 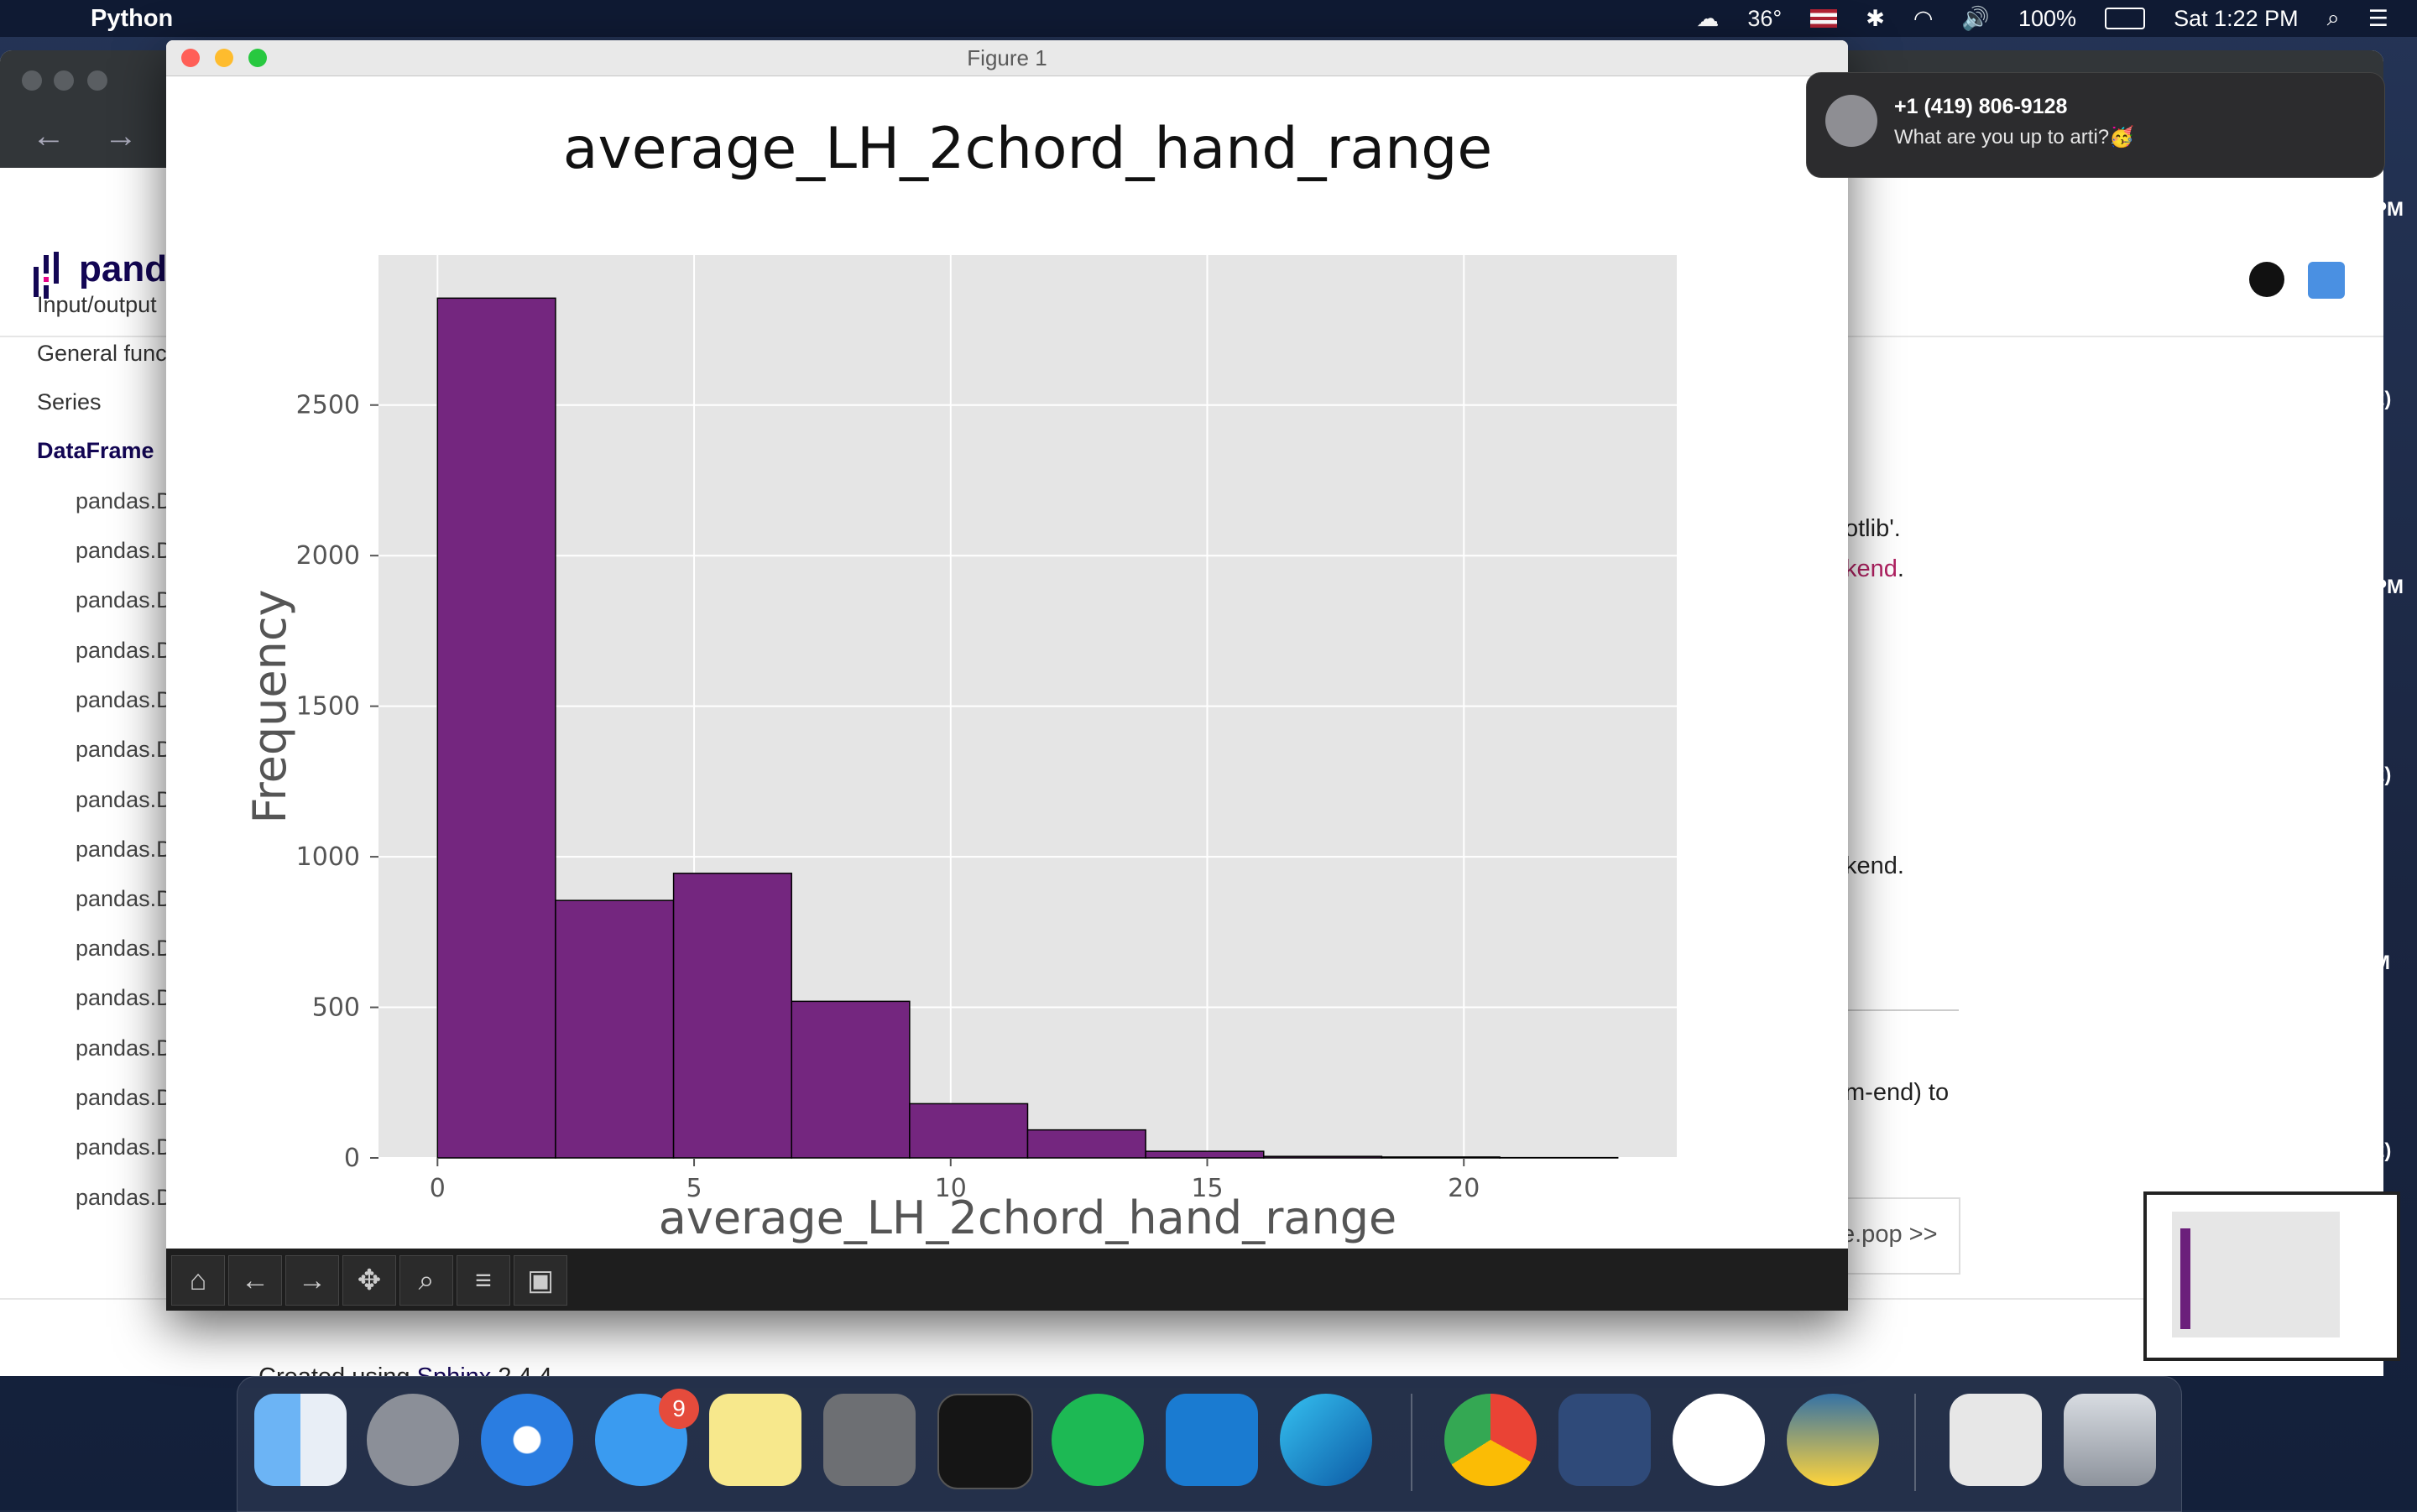 What do you see at coordinates (2236, 19) in the screenshot?
I see `clock: Sat 1:22 PM` at bounding box center [2236, 19].